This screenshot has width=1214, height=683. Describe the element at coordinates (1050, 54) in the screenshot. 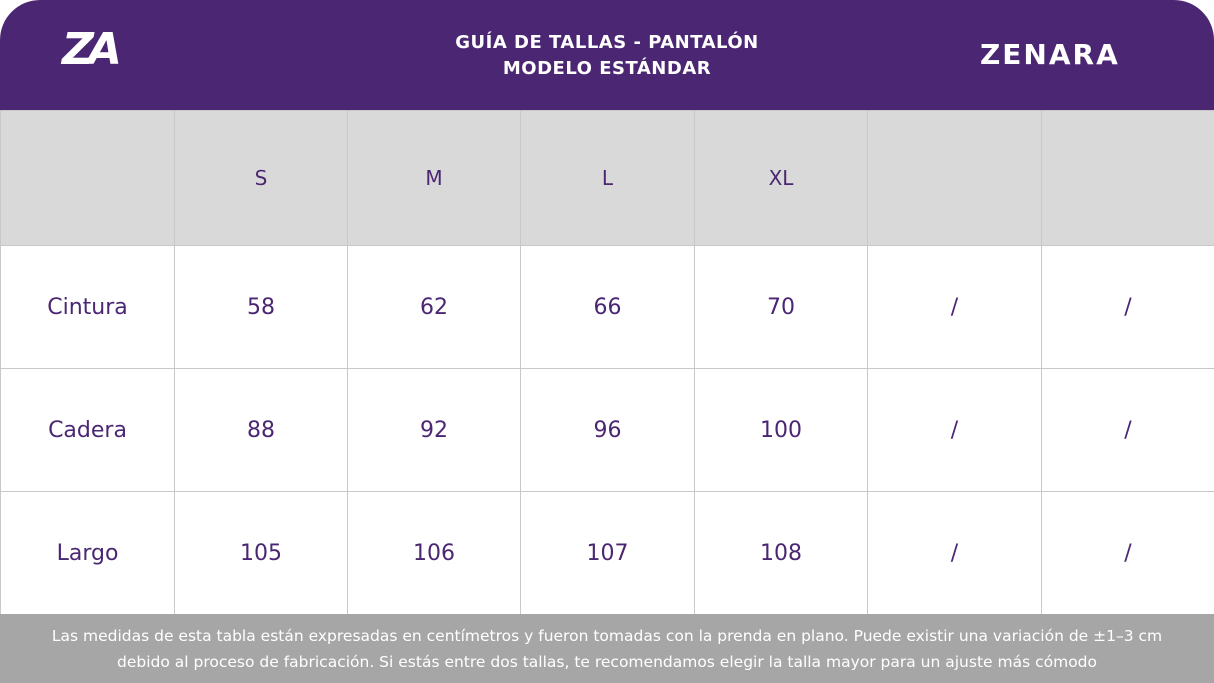

I see `brand: ZENARA` at that location.